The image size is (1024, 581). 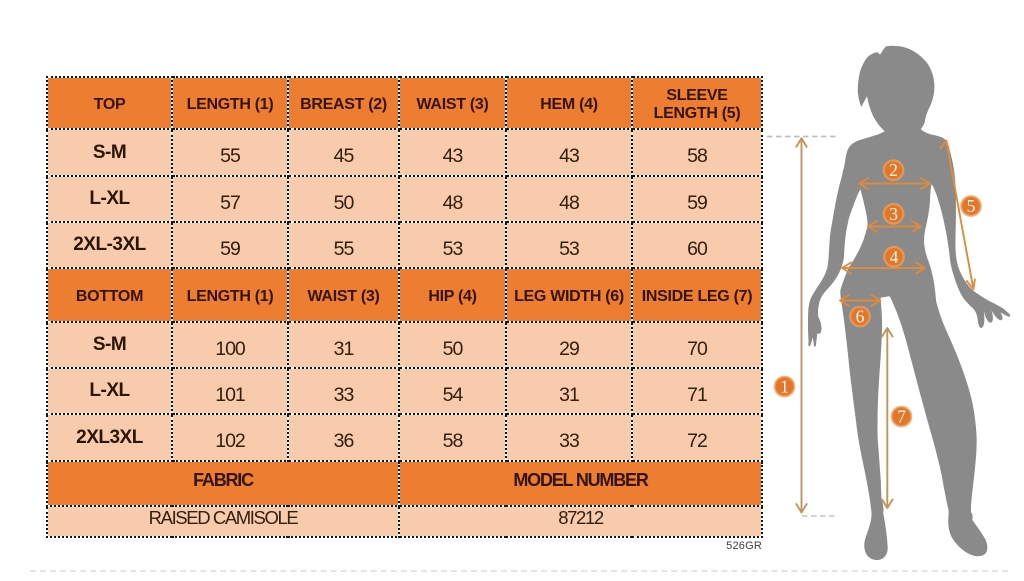 What do you see at coordinates (901, 417) in the screenshot?
I see `svg-text: 7` at bounding box center [901, 417].